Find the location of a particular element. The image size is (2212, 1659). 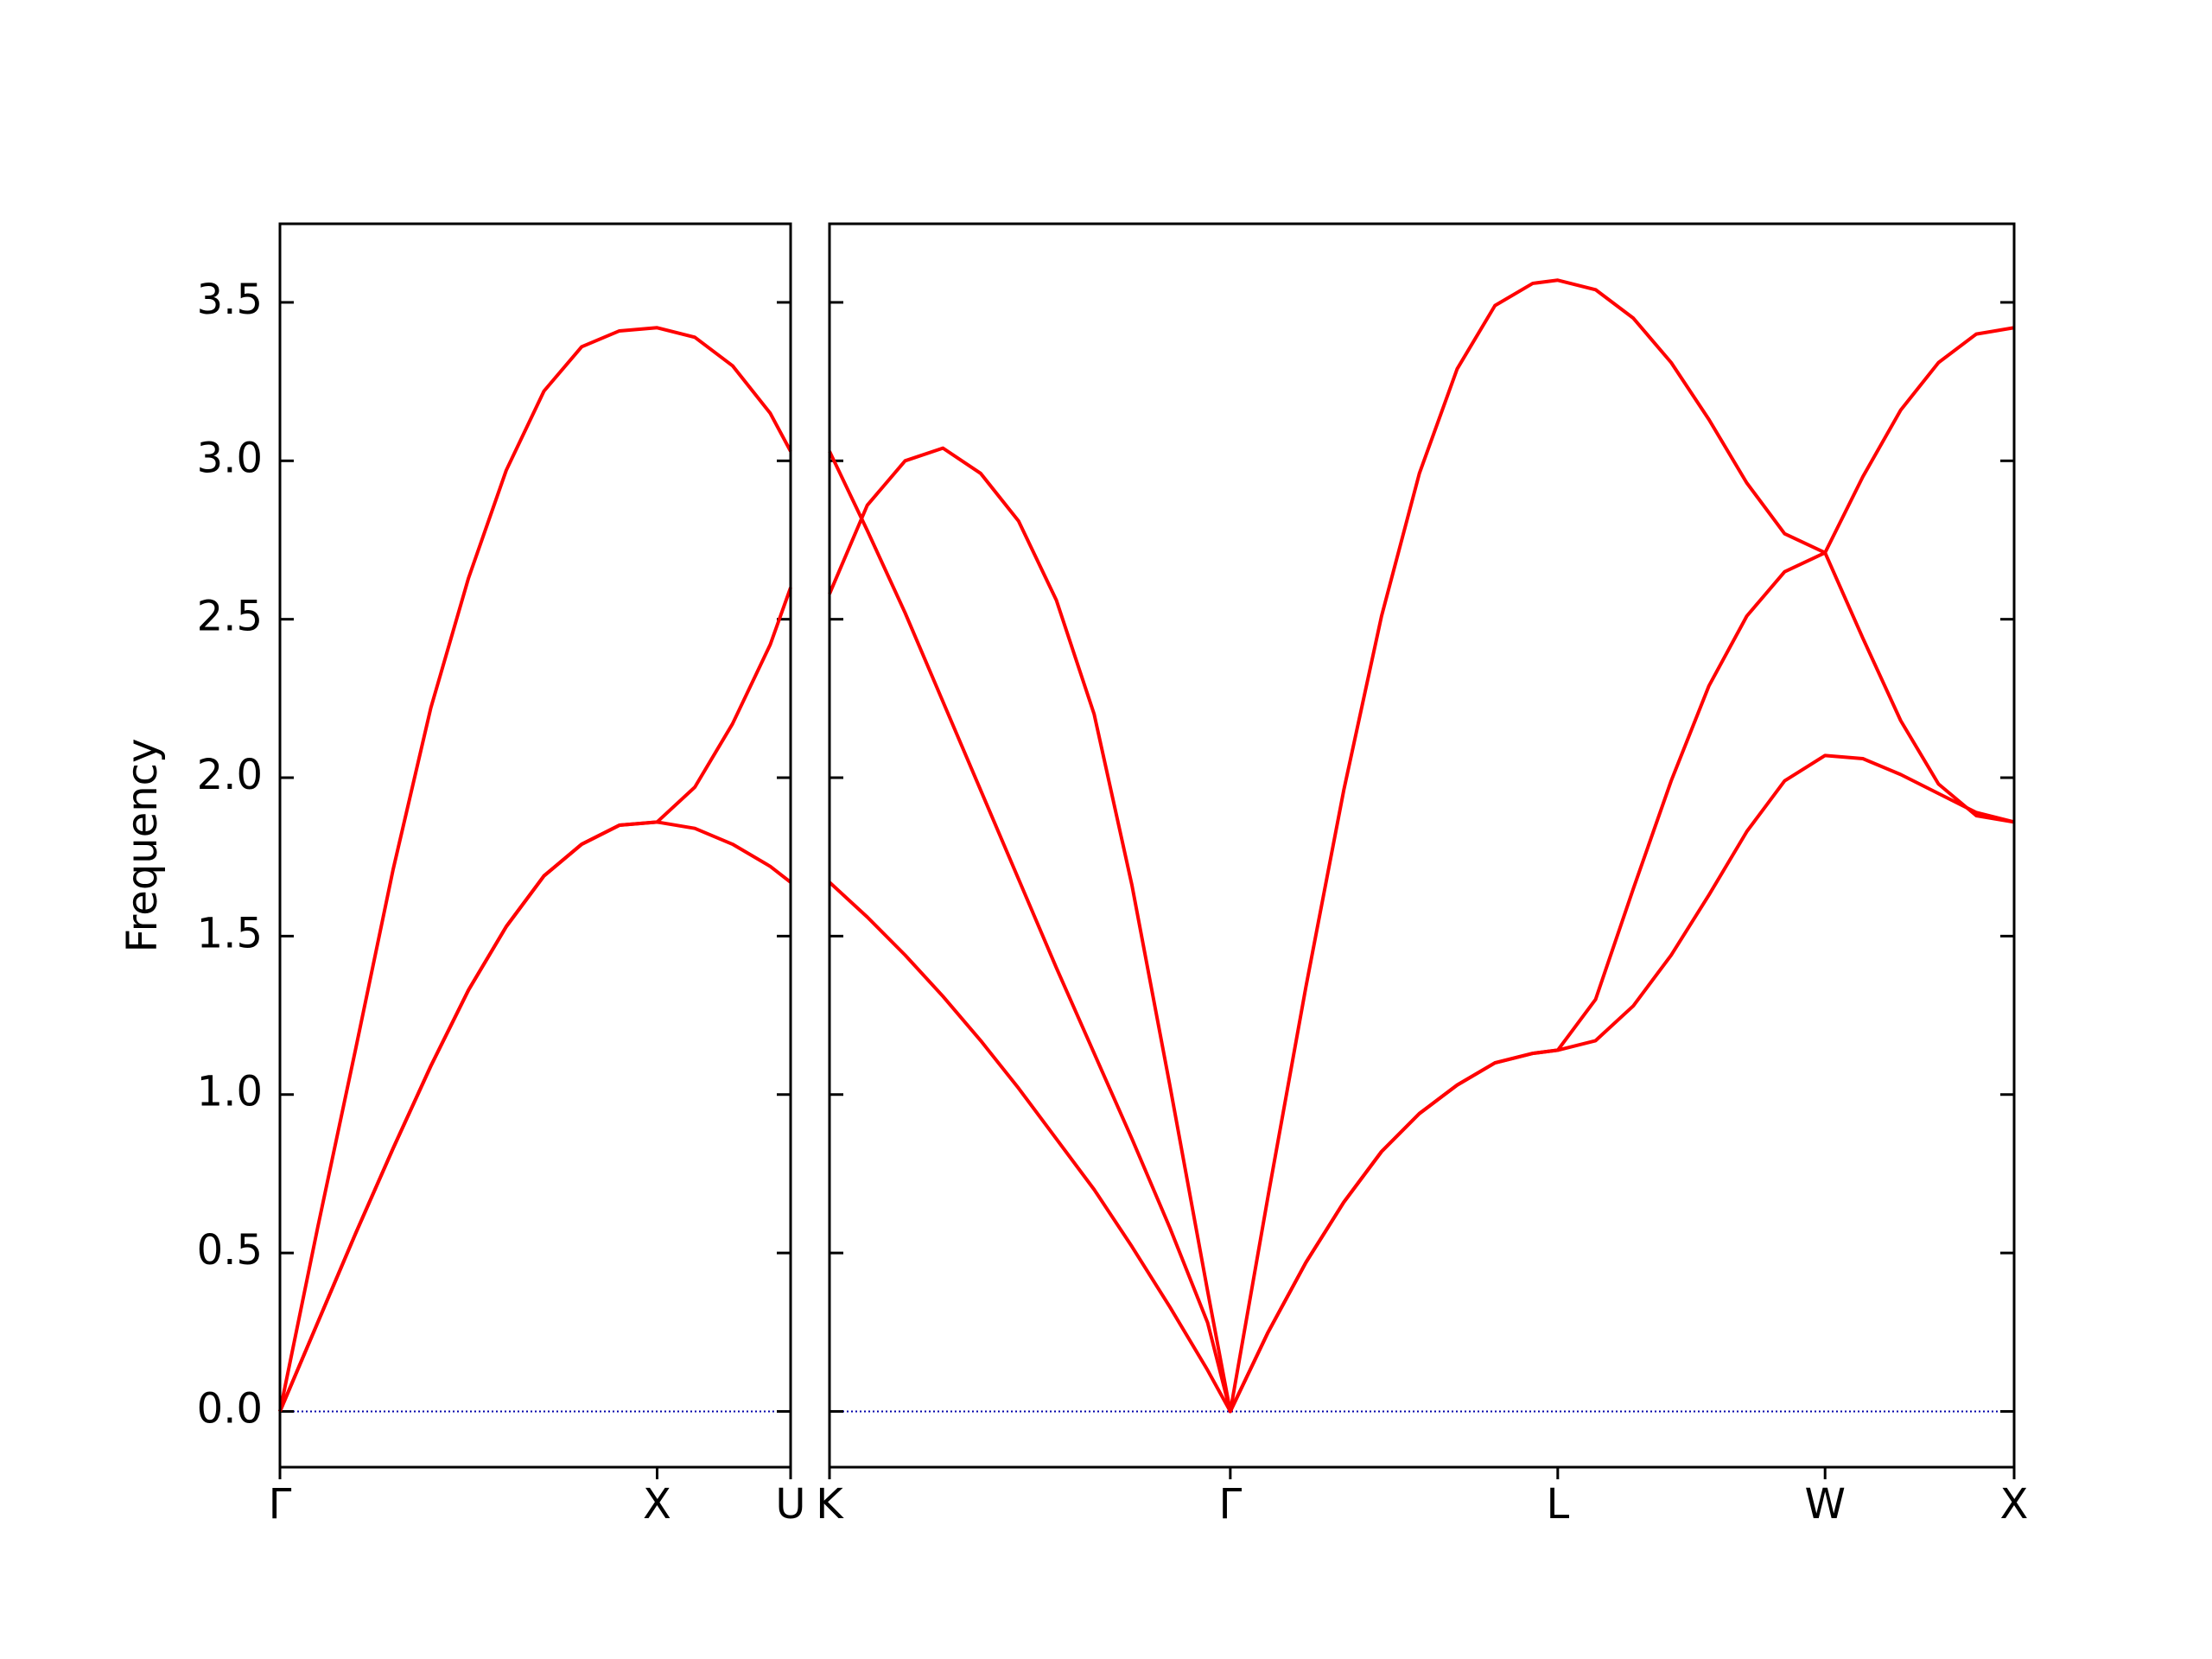

y-tick-label: 1.5 is located at coordinates (230, 933).